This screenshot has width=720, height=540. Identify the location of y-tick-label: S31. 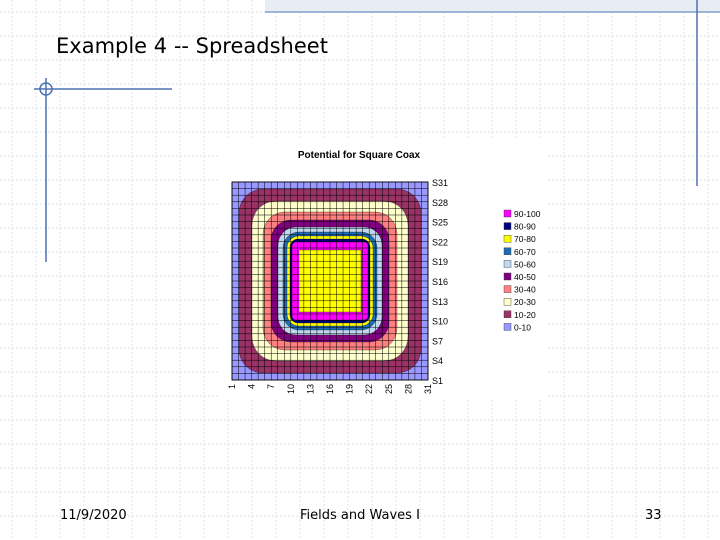
(440, 183).